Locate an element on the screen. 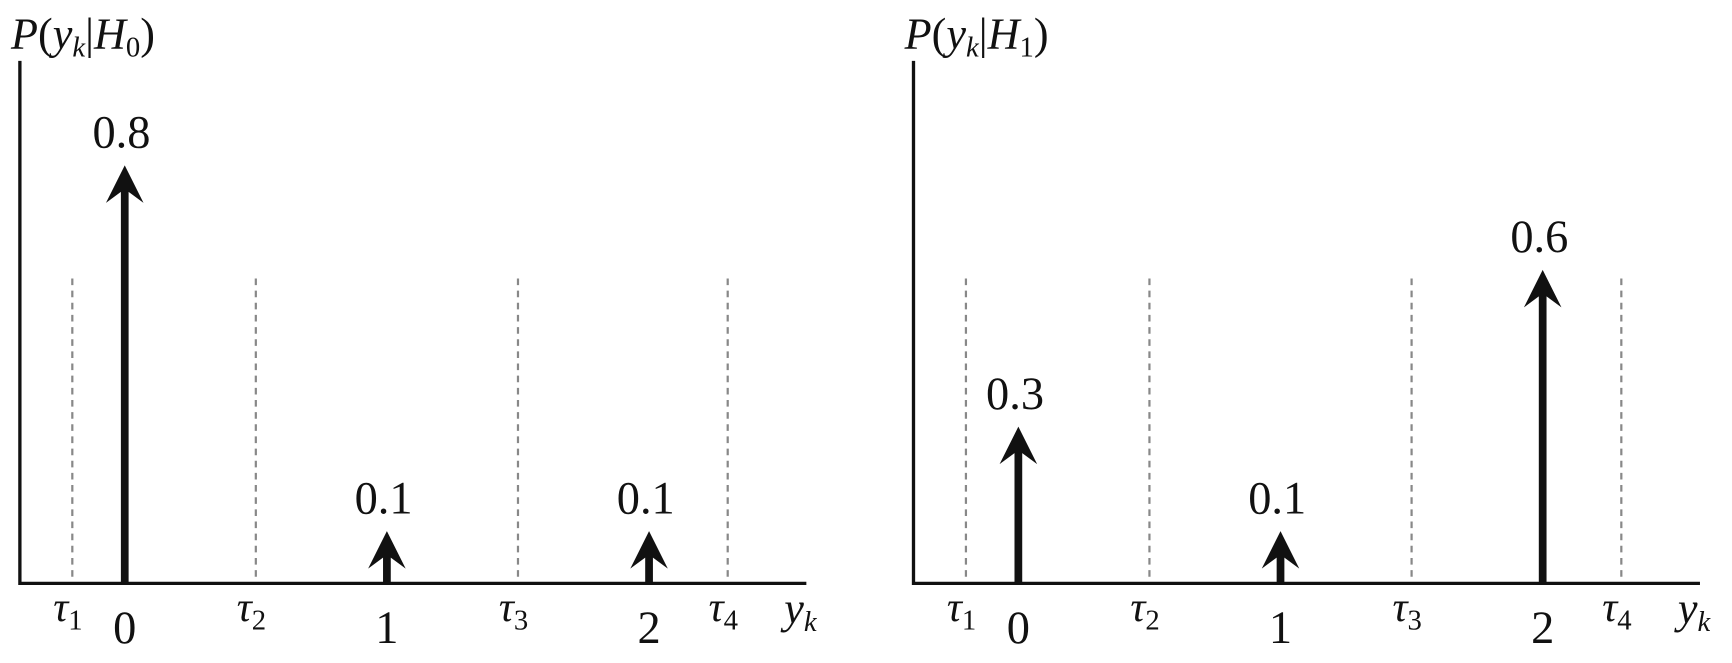 This screenshot has height=663, width=1732. label-part: 1 is located at coordinates (1026, 48).